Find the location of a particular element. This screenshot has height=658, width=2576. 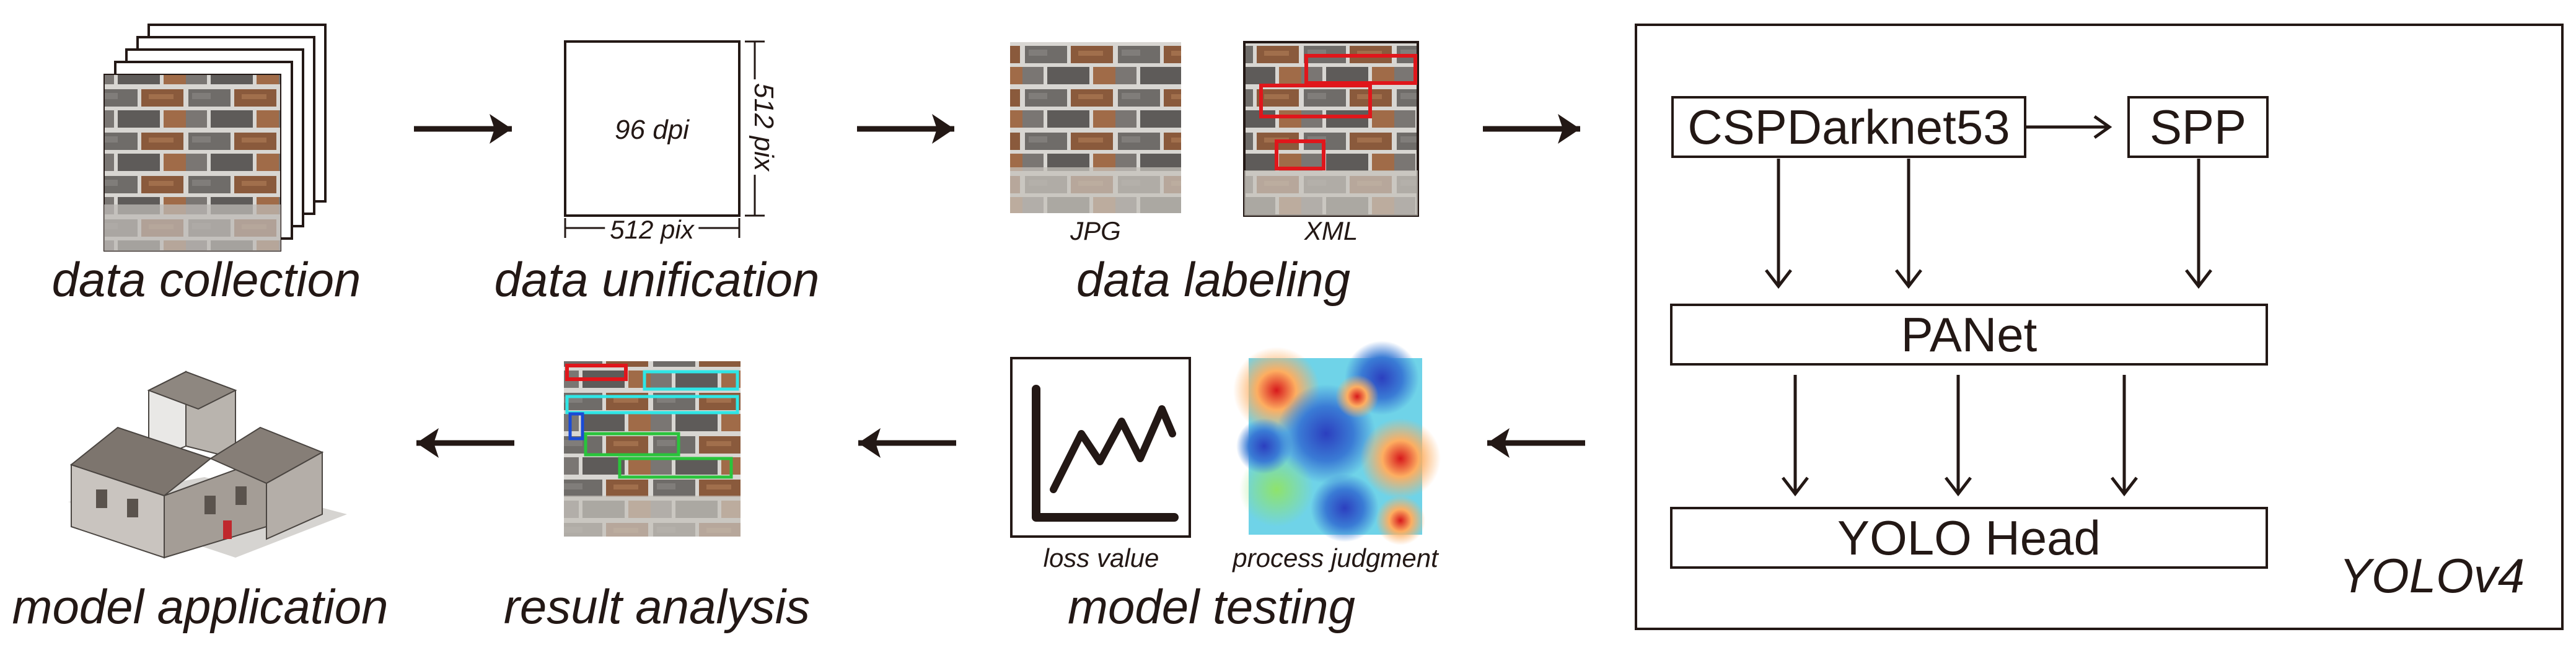

width-label: 512 pix is located at coordinates (652, 230).